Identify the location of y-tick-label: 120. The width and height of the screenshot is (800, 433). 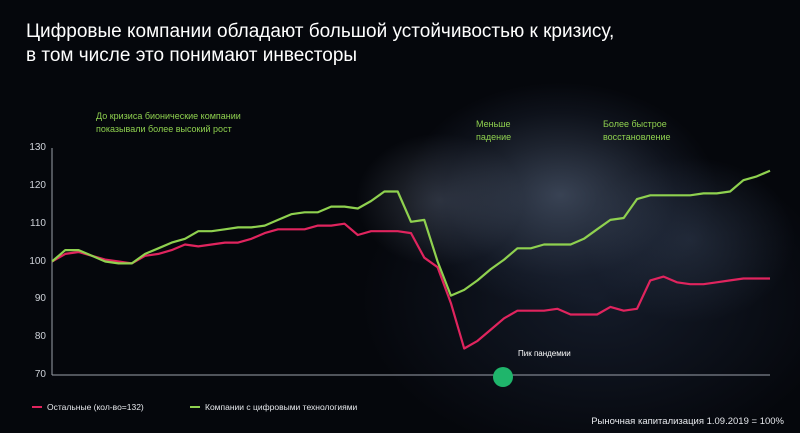
(37, 185).